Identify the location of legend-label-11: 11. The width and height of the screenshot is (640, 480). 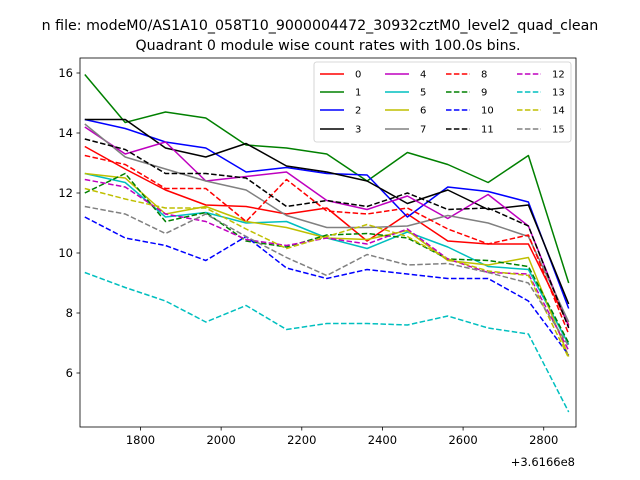
(487, 130).